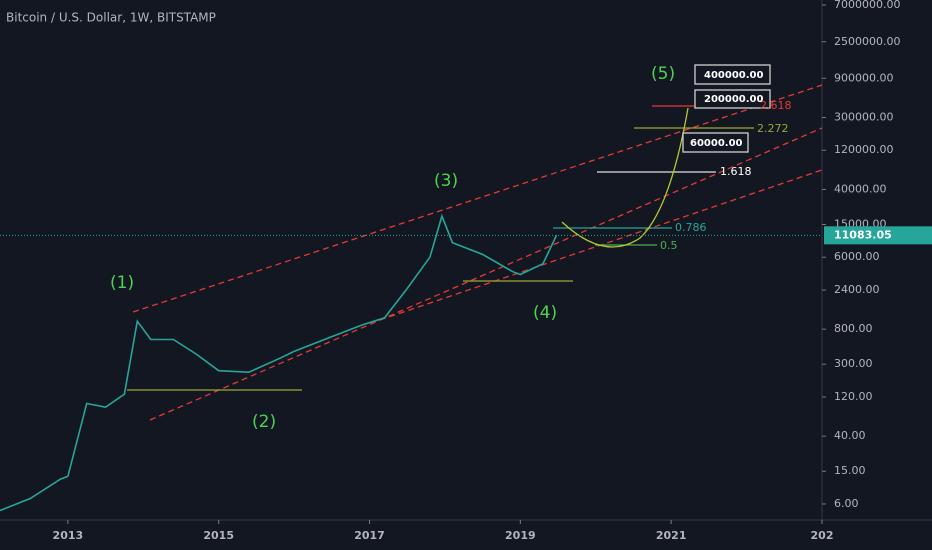 This screenshot has width=932, height=550. What do you see at coordinates (857, 289) in the screenshot?
I see `y-tick-label: 2400.00` at bounding box center [857, 289].